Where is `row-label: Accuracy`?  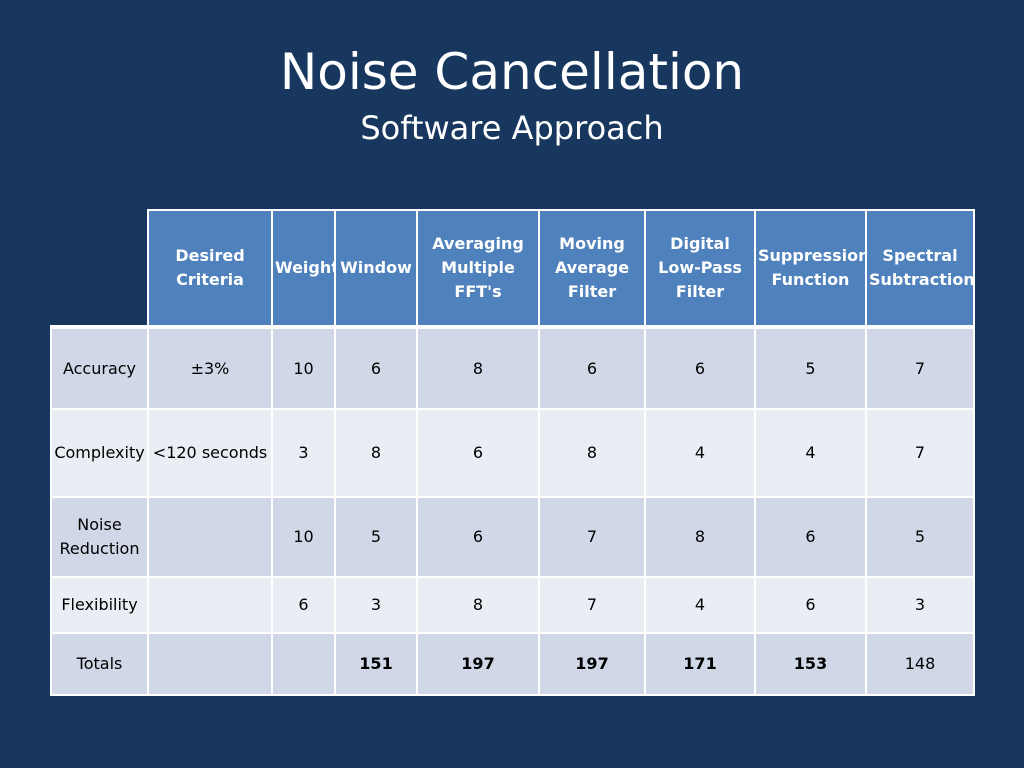
row-label: Accuracy is located at coordinates (99, 368).